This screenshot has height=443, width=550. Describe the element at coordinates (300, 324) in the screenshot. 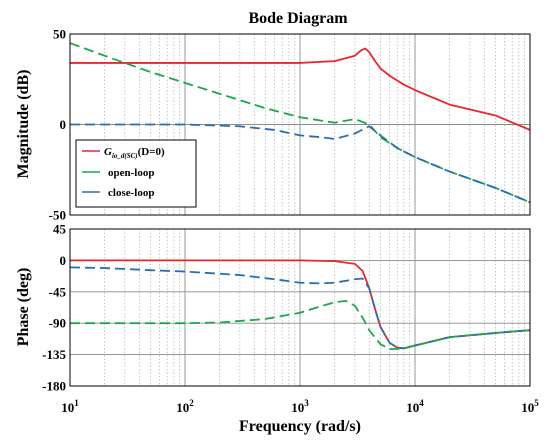

I see `phase-series-2-line` at that location.